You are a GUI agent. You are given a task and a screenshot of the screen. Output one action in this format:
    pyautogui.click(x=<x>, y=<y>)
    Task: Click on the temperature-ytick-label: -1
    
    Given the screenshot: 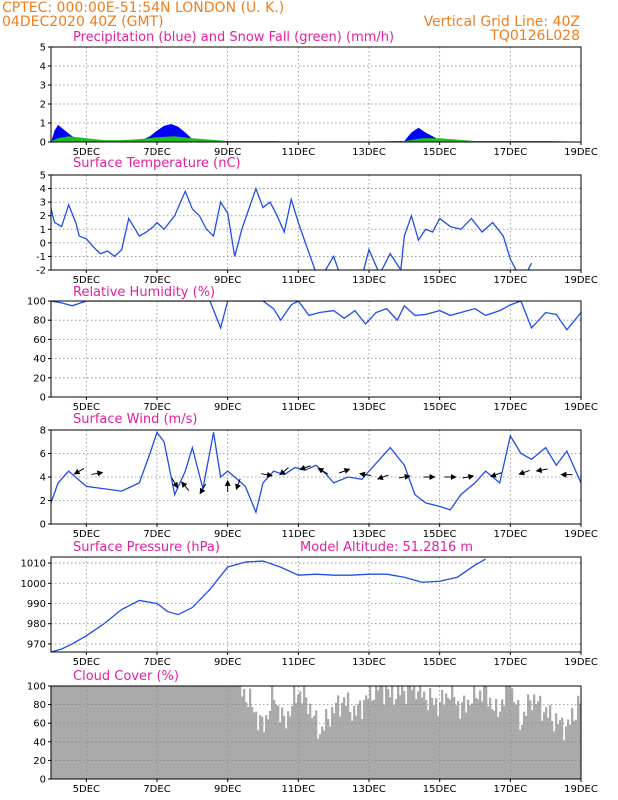 What is the action you would take?
    pyautogui.click(x=41, y=257)
    